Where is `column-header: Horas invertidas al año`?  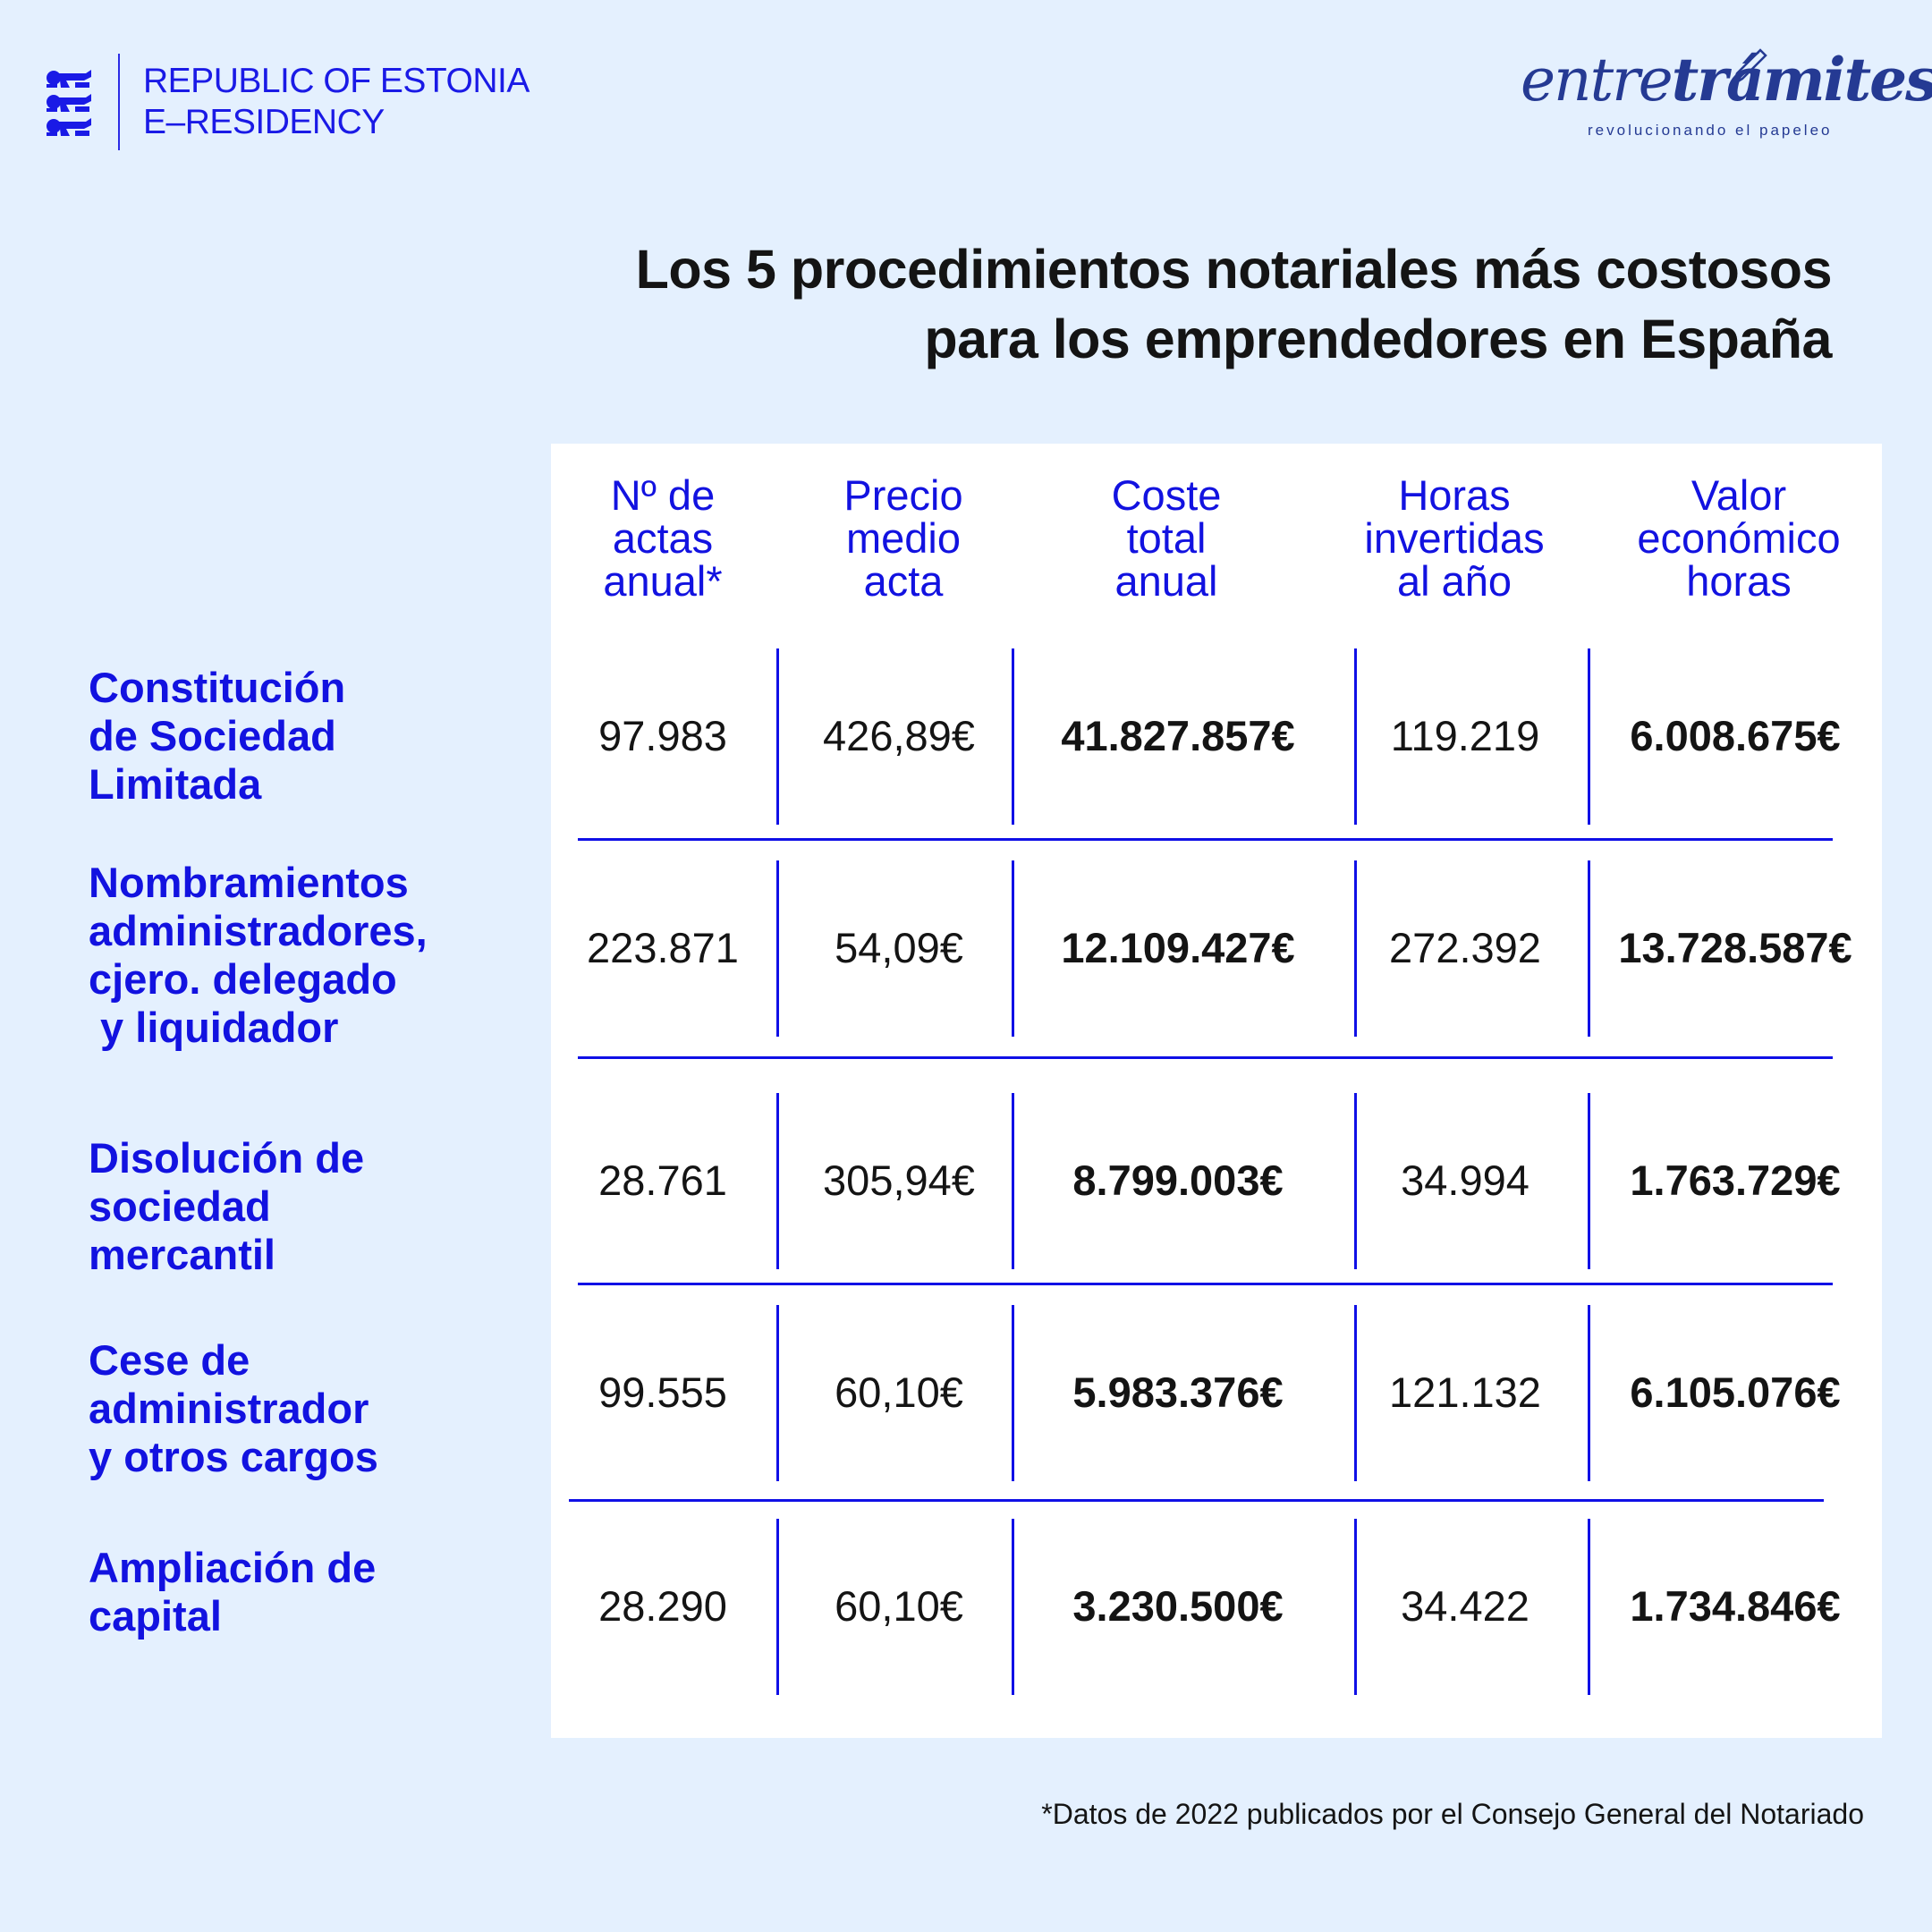 column-header: Horas invertidas al año is located at coordinates (1454, 538).